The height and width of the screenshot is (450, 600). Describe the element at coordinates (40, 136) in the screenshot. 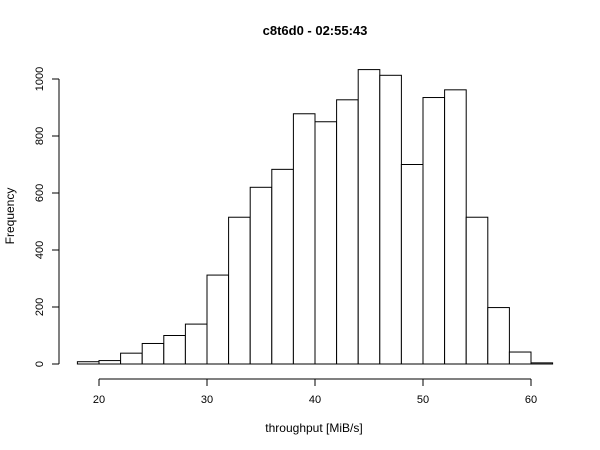

I see `y-tick-label: 800` at that location.